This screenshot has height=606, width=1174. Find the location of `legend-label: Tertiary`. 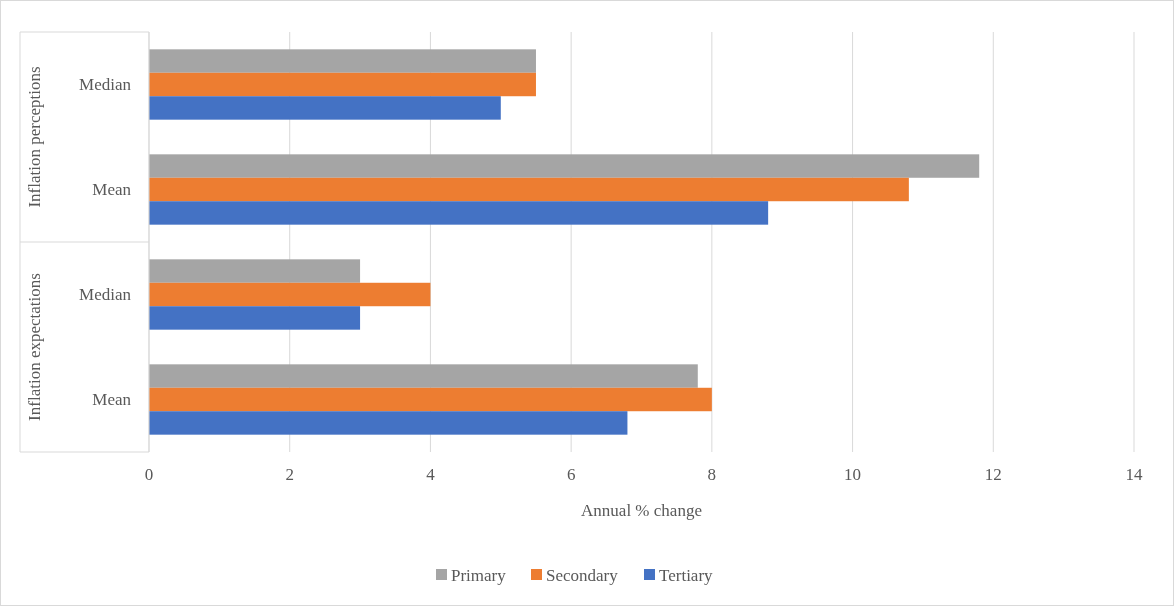

legend-label: Tertiary is located at coordinates (686, 575).